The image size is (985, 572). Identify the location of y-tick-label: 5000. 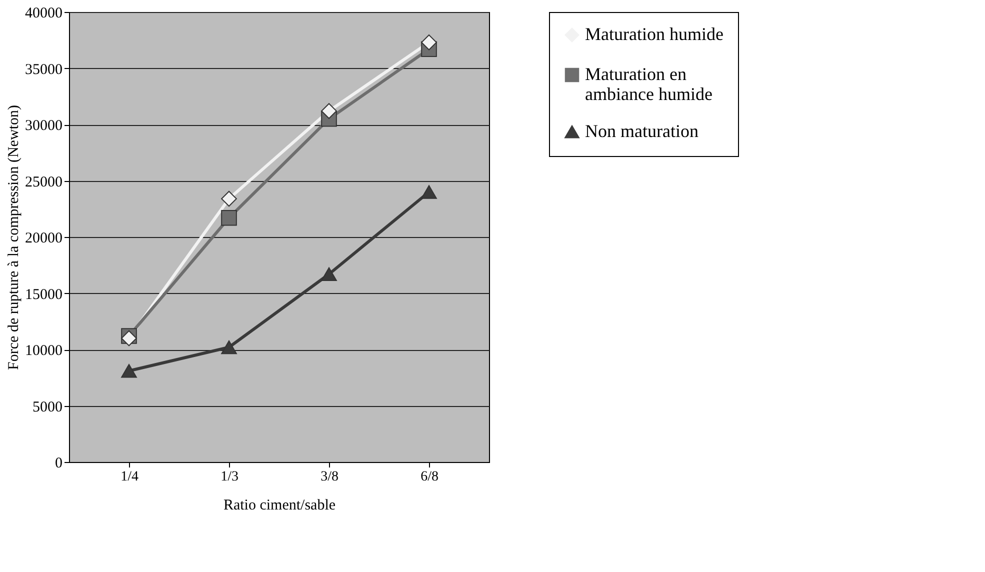
(47, 407).